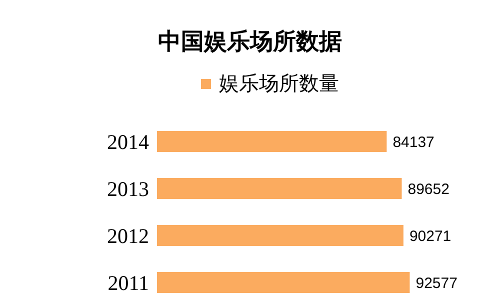 The width and height of the screenshot is (500, 306). I want to click on y-tick-label: 2012, so click(128, 236).